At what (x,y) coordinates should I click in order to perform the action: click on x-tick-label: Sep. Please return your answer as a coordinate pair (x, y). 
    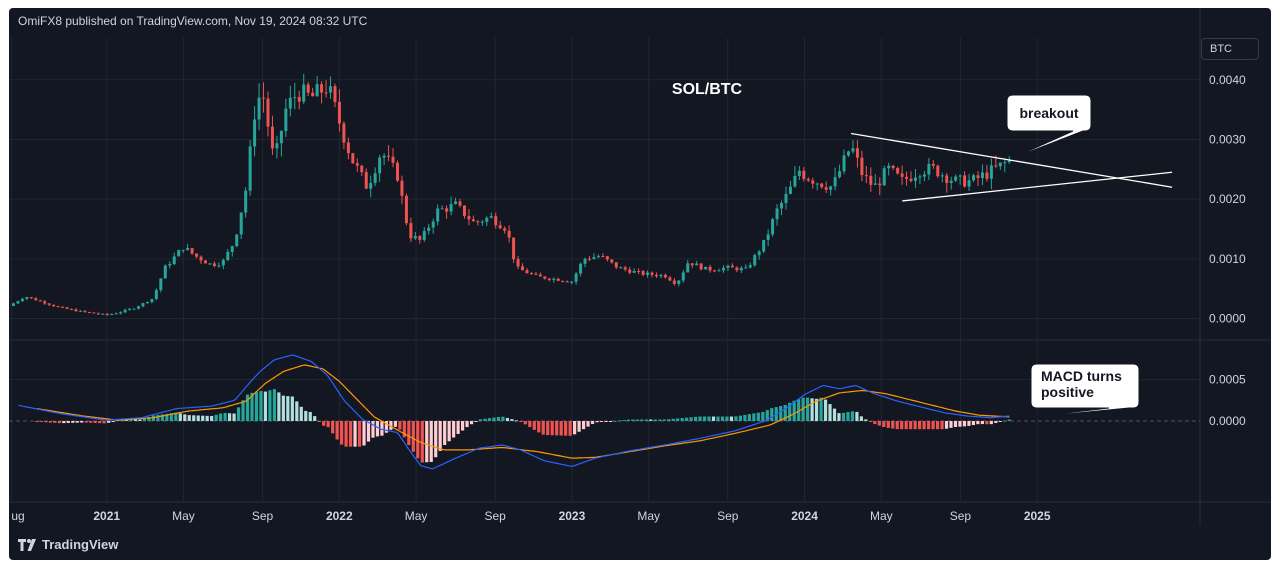
    Looking at the image, I should click on (495, 516).